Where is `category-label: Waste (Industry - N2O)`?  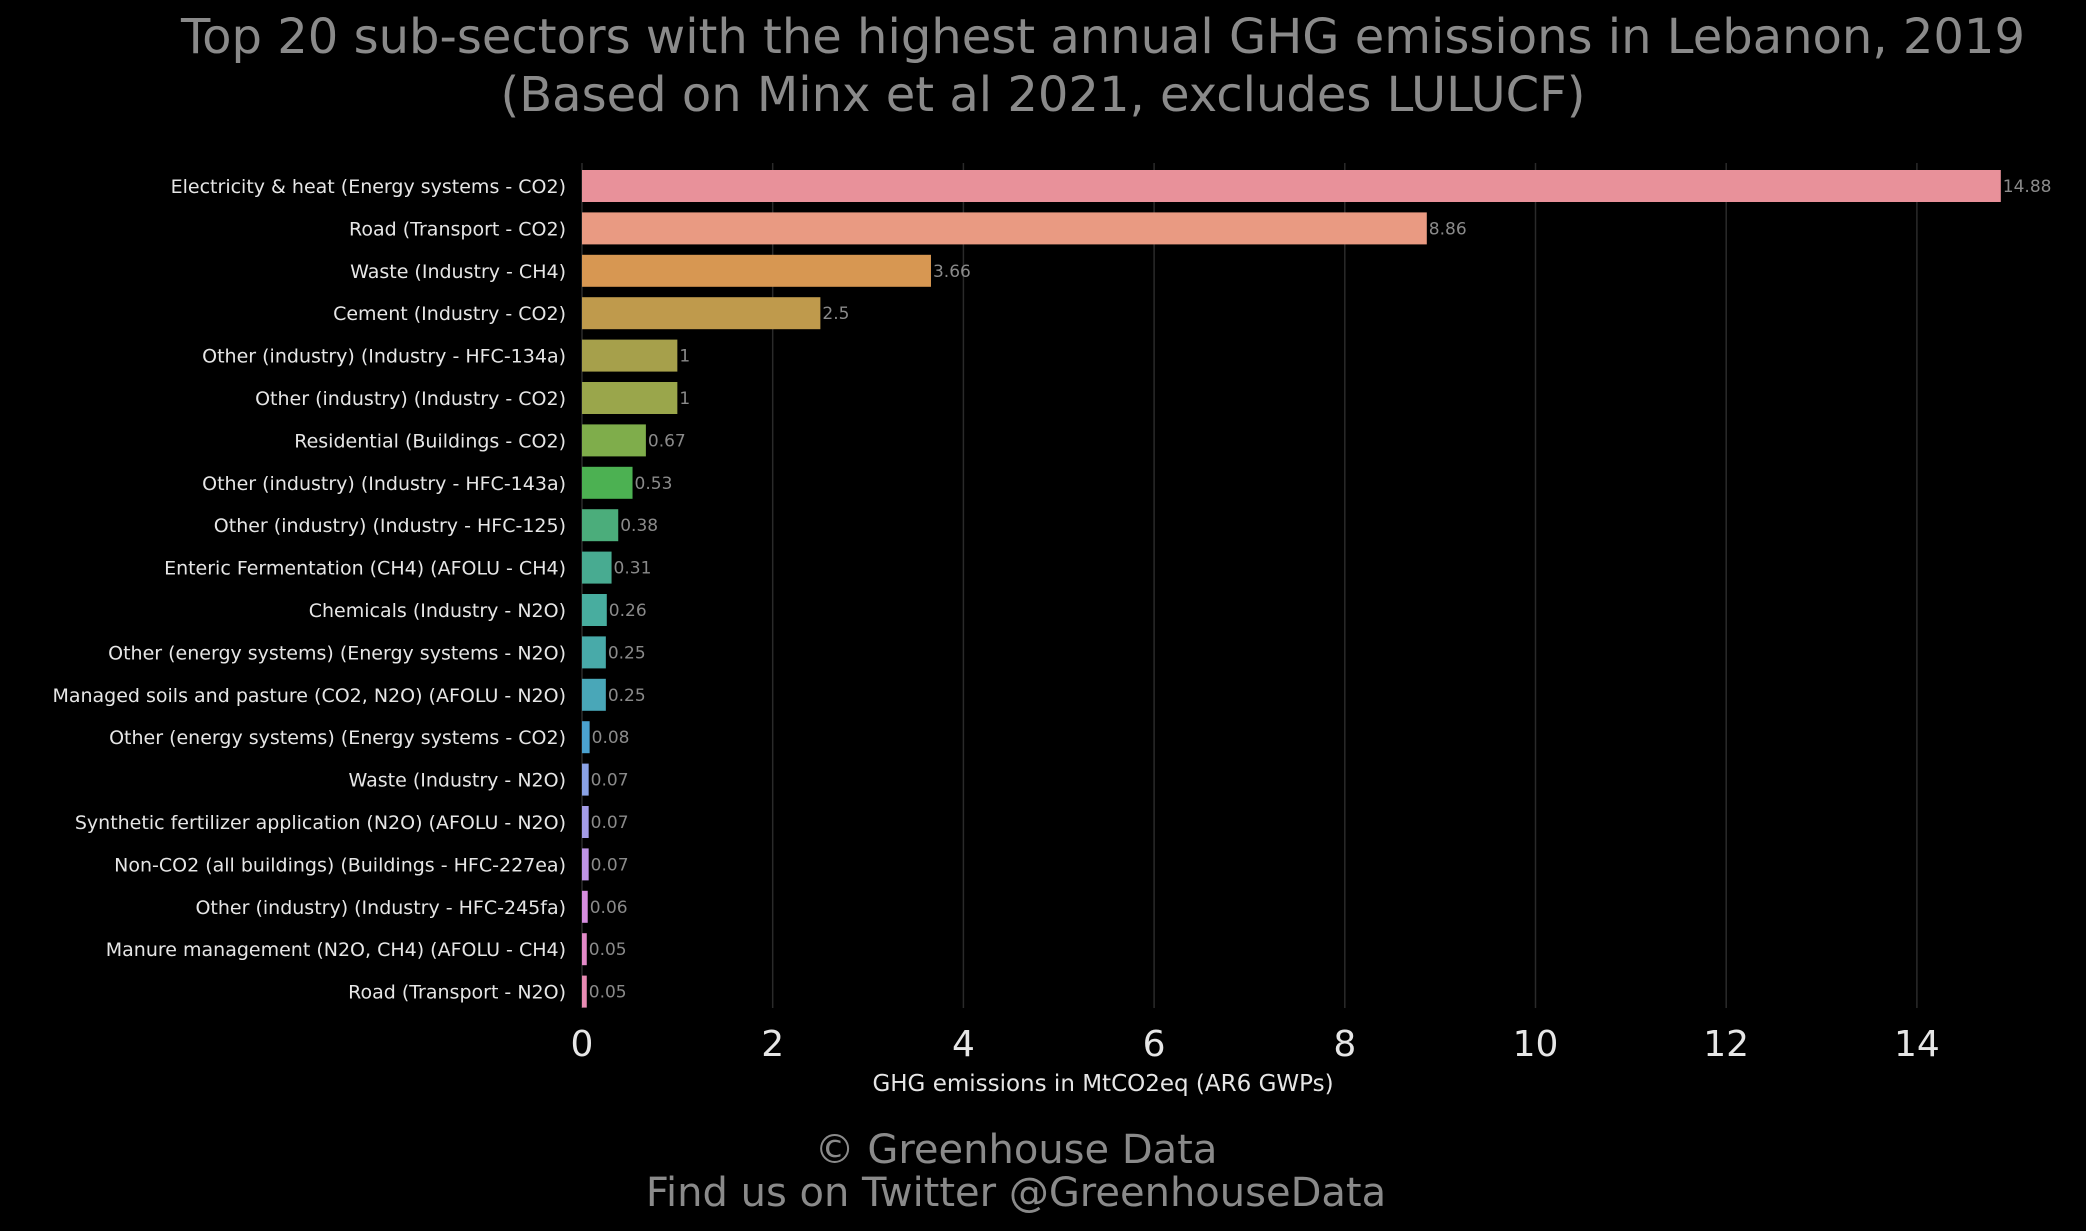
category-label: Waste (Industry - N2O) is located at coordinates (457, 781).